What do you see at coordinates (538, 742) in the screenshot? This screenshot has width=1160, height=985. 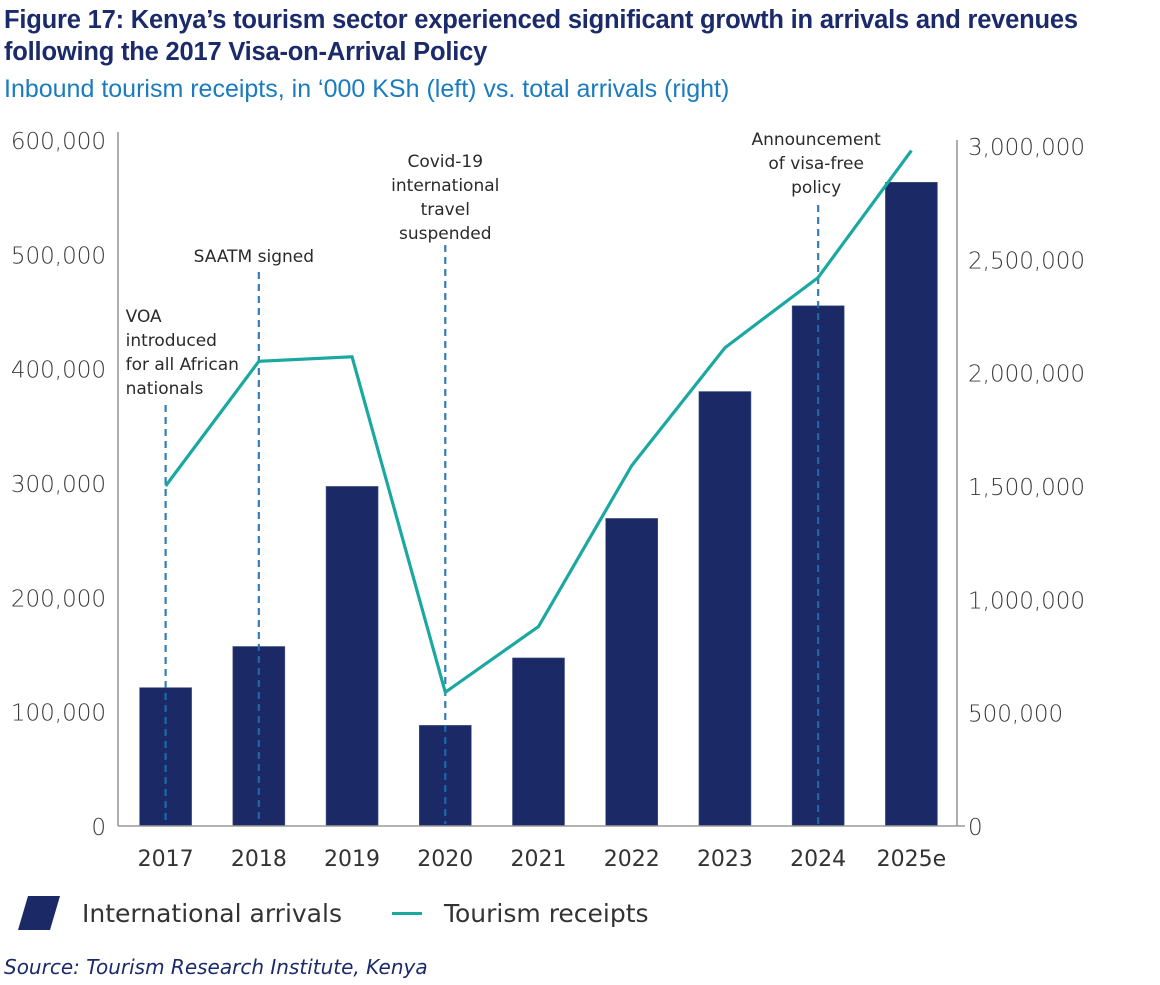 I see `bar-2021` at bounding box center [538, 742].